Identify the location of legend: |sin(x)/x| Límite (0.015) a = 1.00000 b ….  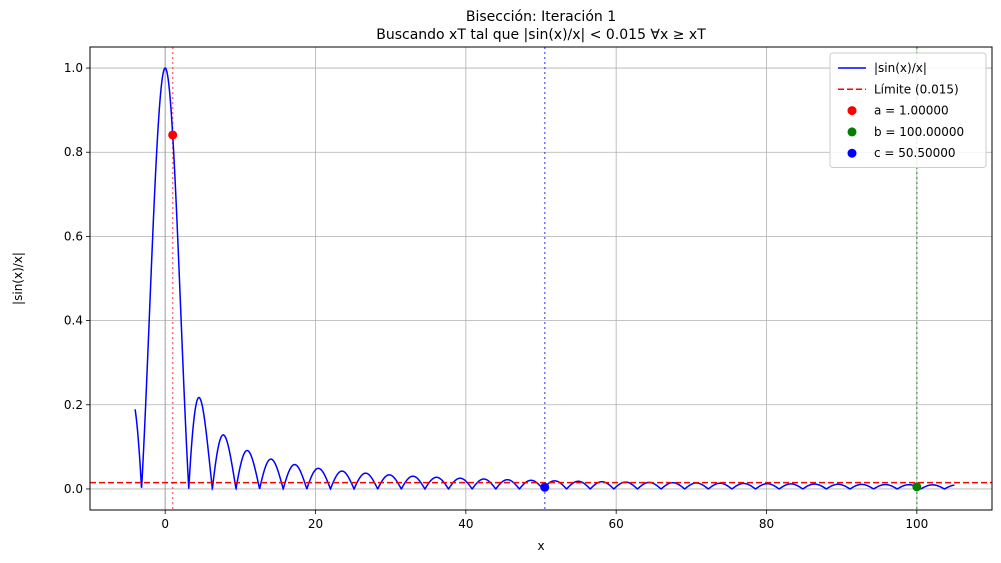
(908, 110).